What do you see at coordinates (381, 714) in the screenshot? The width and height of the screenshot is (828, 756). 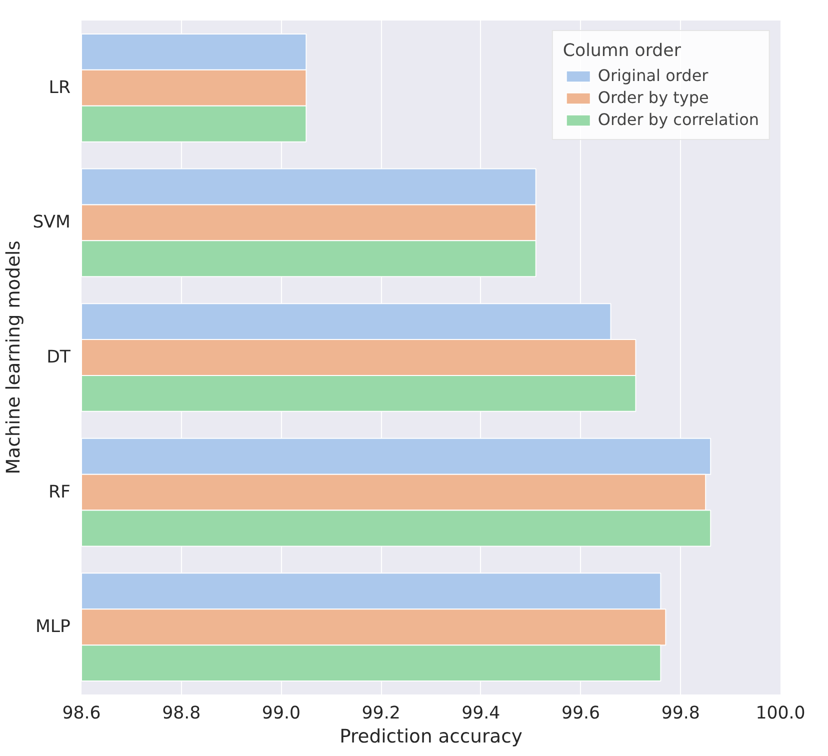 I see `x-tick-label: 99.2` at bounding box center [381, 714].